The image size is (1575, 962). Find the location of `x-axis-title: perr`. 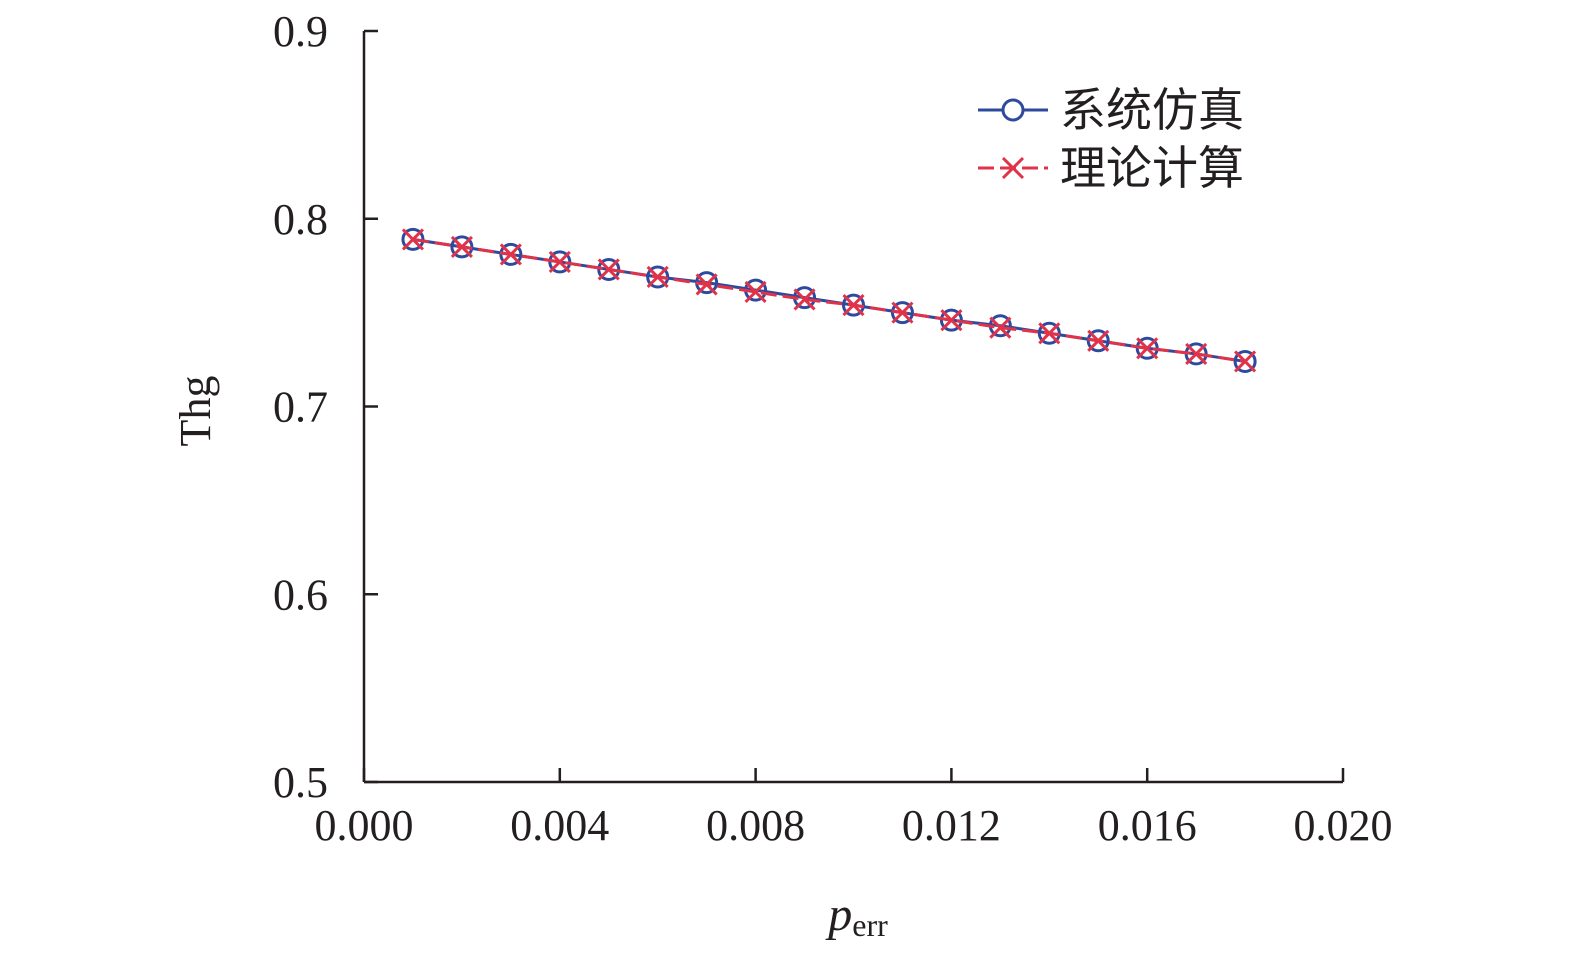

x-axis-title: perr is located at coordinates (856, 915).